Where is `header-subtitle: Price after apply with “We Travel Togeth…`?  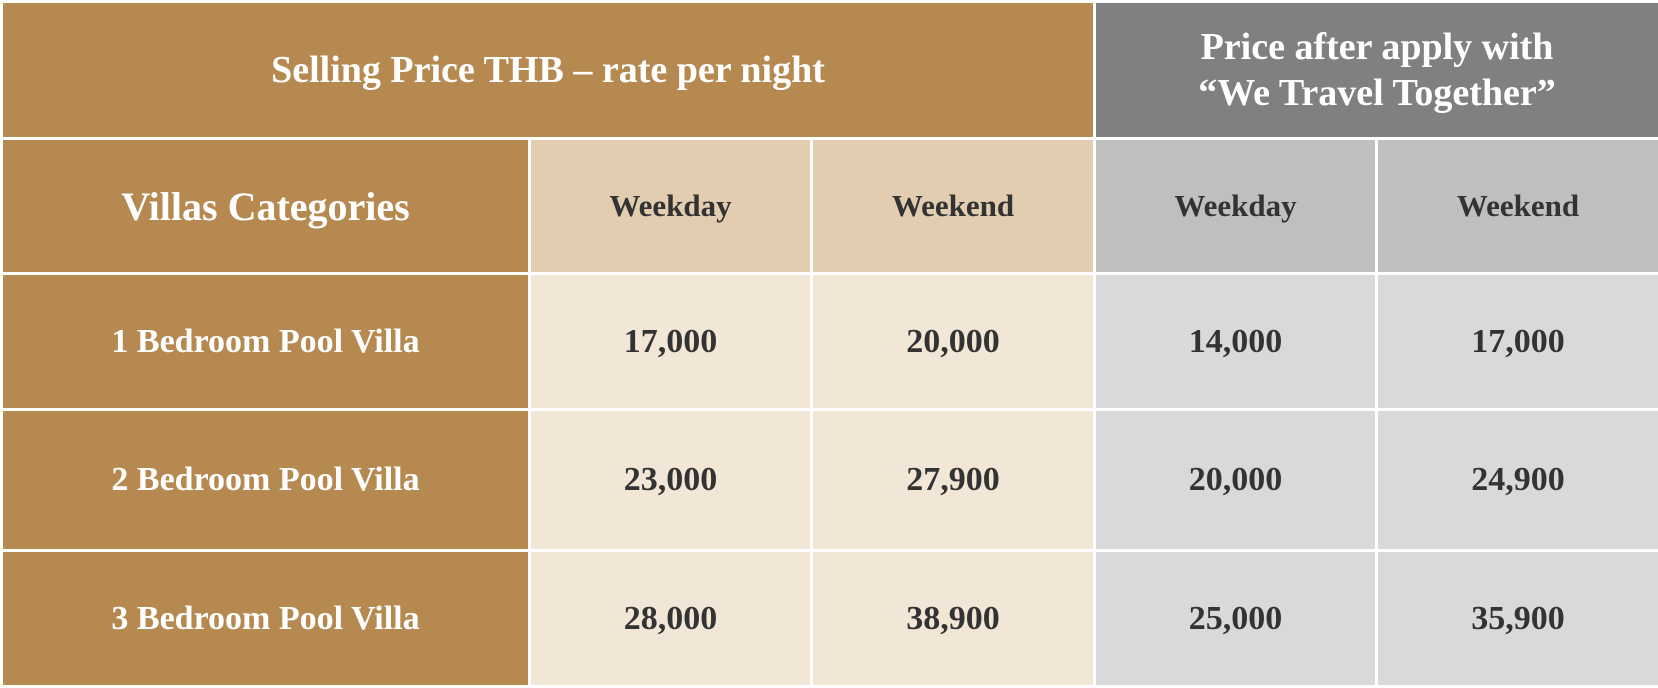 header-subtitle: Price after apply with “We Travel Togeth… is located at coordinates (1376, 70).